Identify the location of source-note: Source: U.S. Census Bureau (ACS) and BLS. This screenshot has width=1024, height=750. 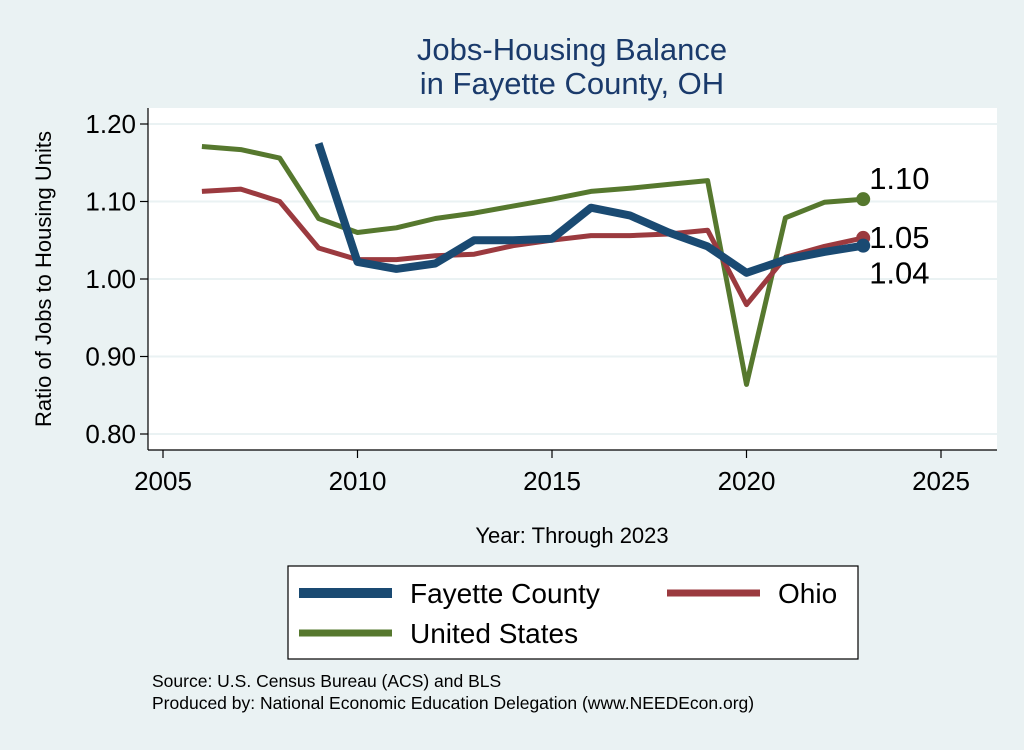
(326, 681).